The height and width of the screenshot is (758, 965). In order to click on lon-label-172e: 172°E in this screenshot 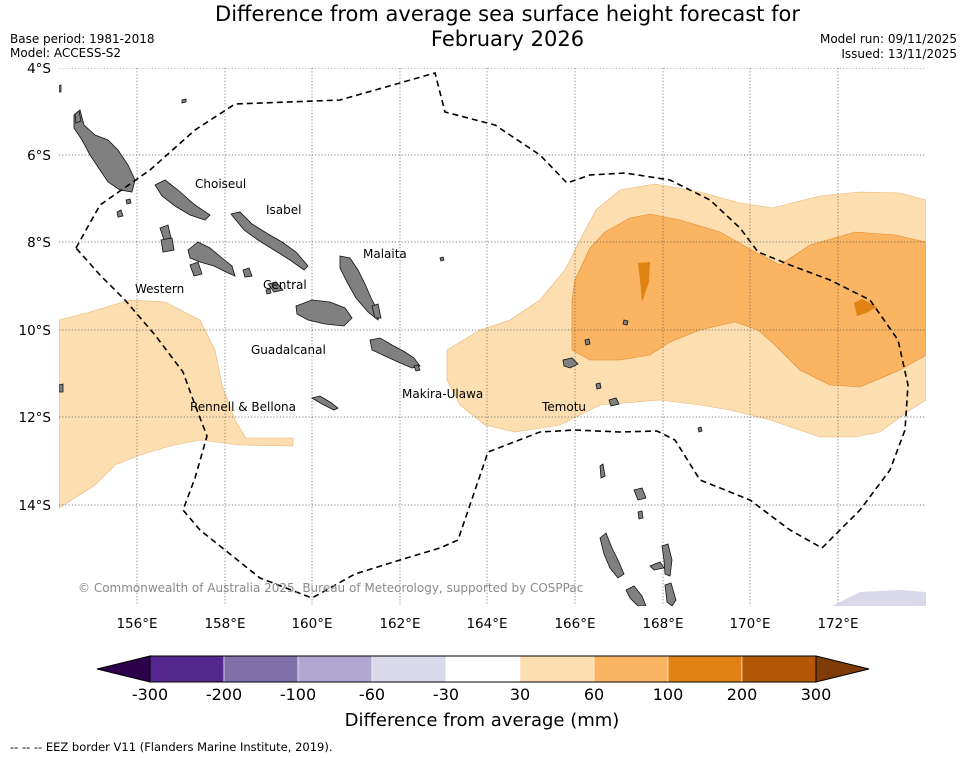, I will do `click(837, 624)`.